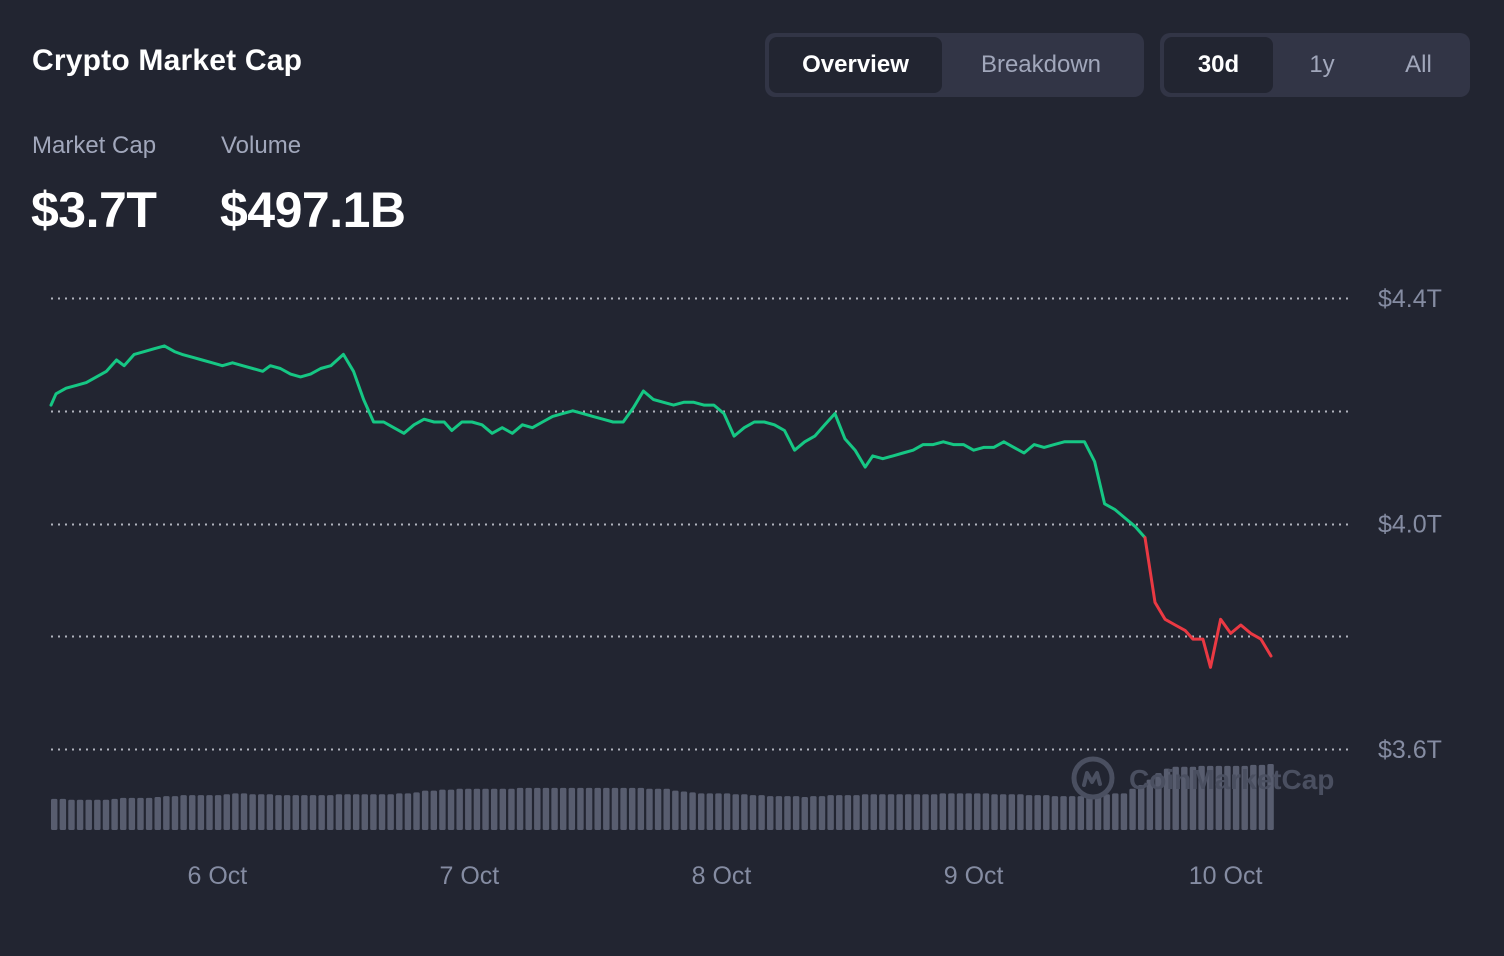  I want to click on y-axis-ticks: $4.4T $4.0T $3.6T, so click(1410, 524).